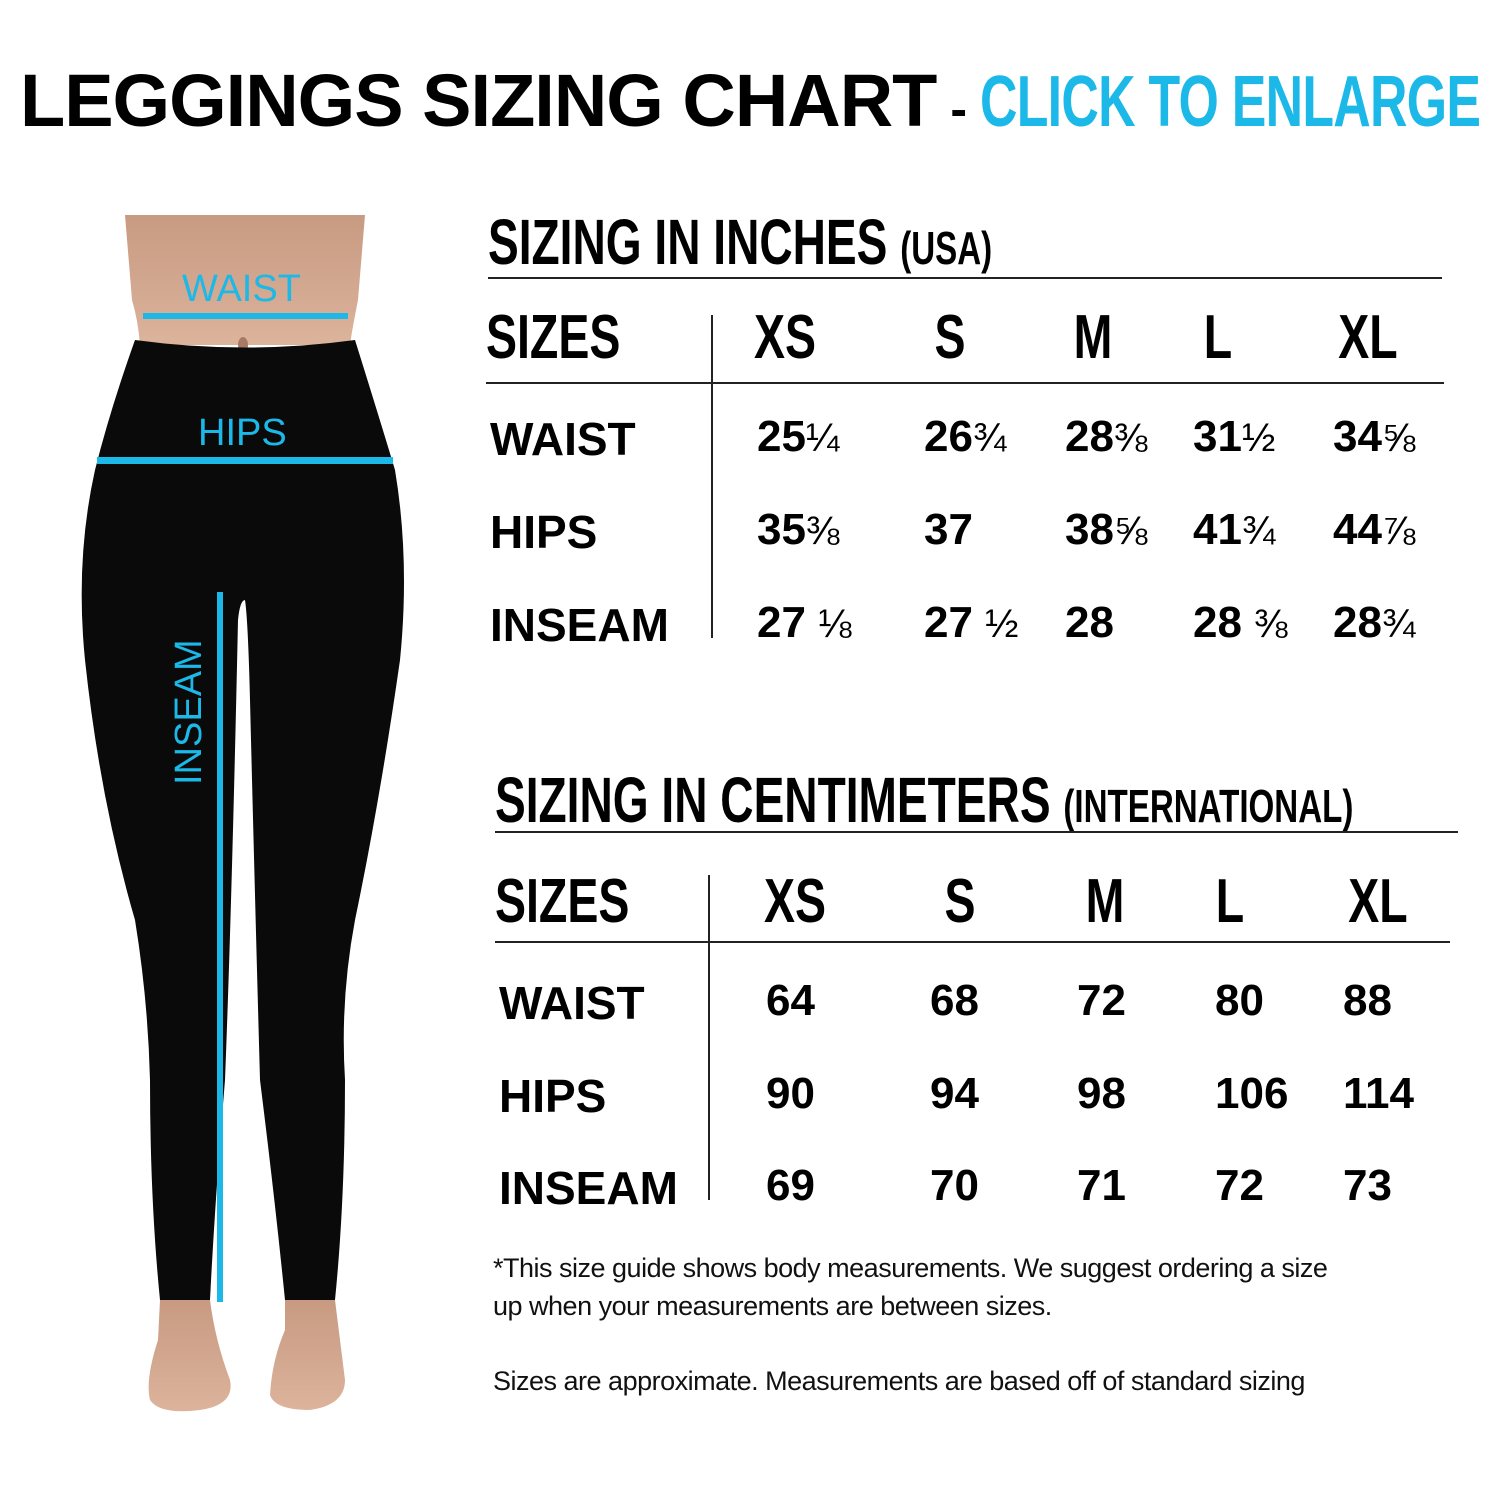 The height and width of the screenshot is (1500, 1500). Describe the element at coordinates (790, 1093) in the screenshot. I see `cell-hips: 90` at that location.